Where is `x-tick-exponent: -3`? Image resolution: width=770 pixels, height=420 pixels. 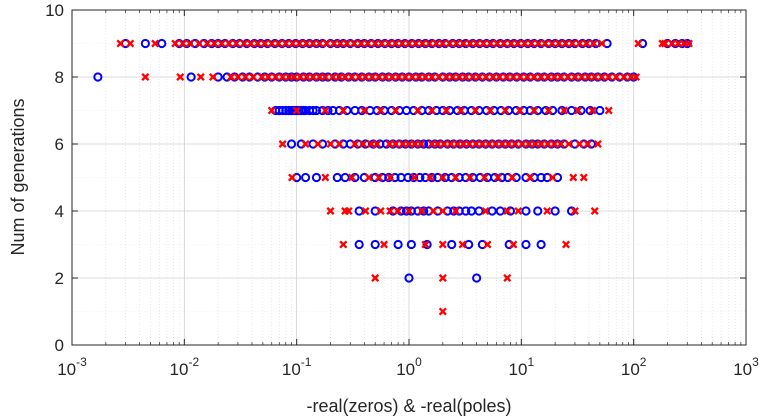
x-tick-exponent: -3 is located at coordinates (81, 362).